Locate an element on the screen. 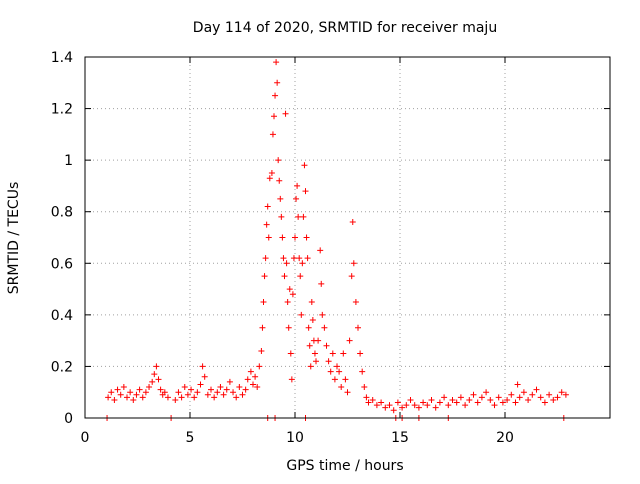  y-tick-label: 0.2 is located at coordinates (62, 367).